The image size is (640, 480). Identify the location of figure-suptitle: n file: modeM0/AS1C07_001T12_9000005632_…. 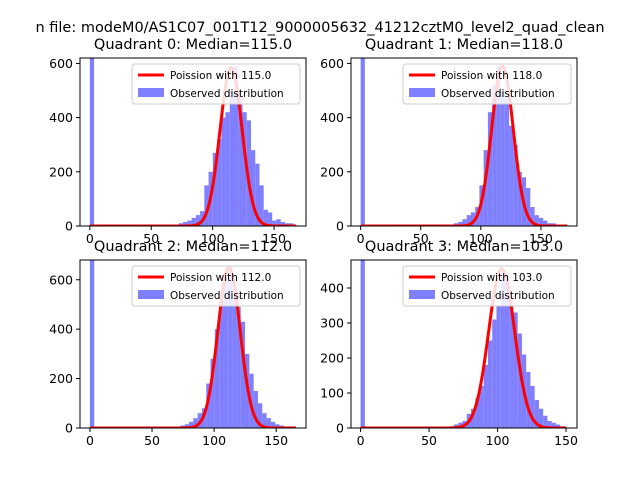
(319, 28).